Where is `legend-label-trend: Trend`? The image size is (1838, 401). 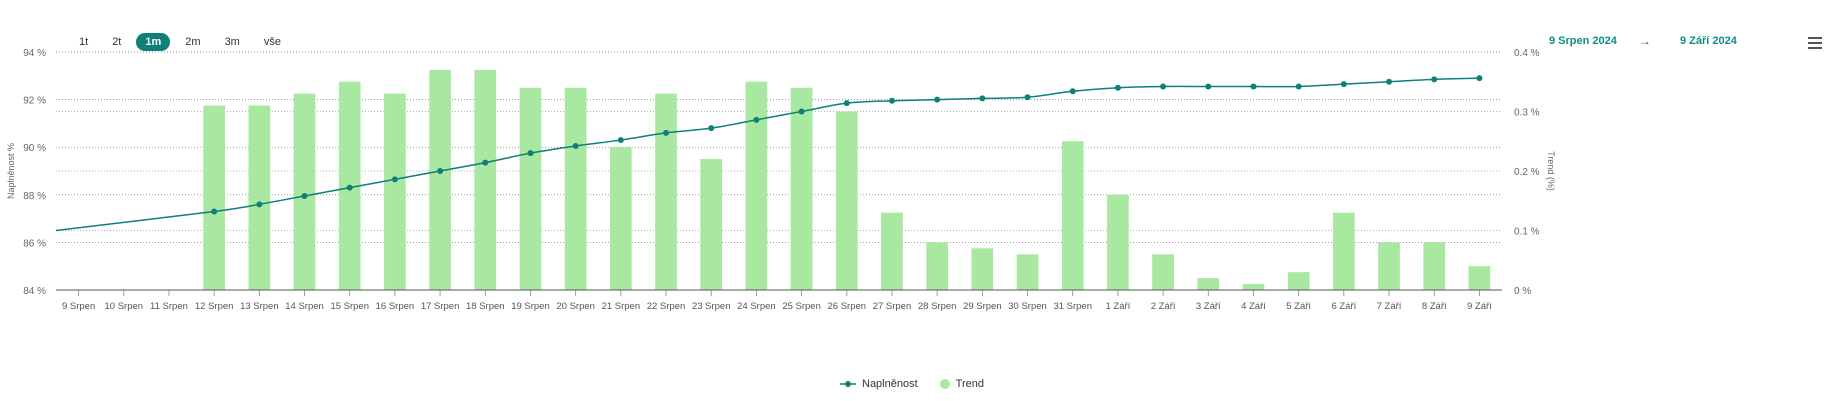 legend-label-trend: Trend is located at coordinates (969, 384).